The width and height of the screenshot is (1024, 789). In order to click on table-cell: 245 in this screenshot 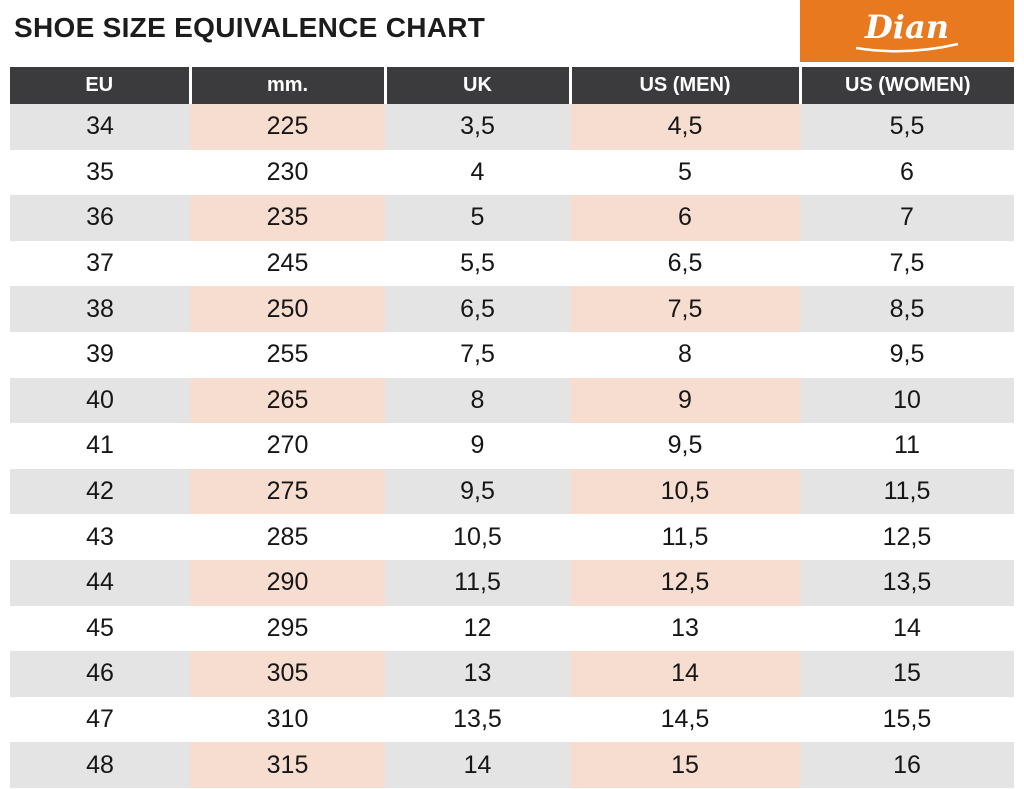, I will do `click(287, 263)`.